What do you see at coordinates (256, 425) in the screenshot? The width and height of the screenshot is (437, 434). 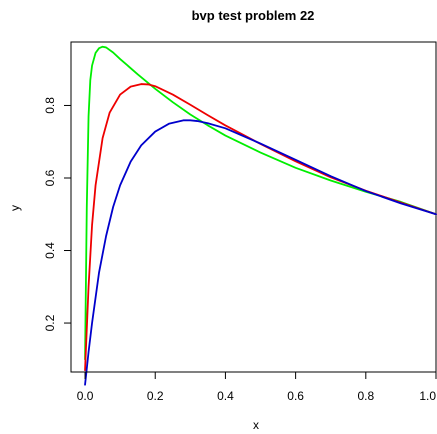 I see `x-axis-label: x` at bounding box center [256, 425].